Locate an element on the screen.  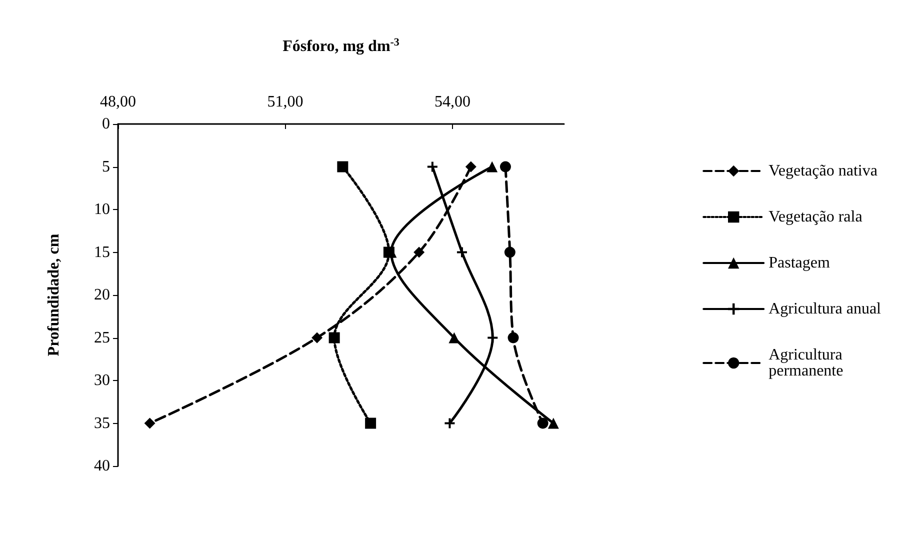
y-tick-label: 20 is located at coordinates (102, 295).